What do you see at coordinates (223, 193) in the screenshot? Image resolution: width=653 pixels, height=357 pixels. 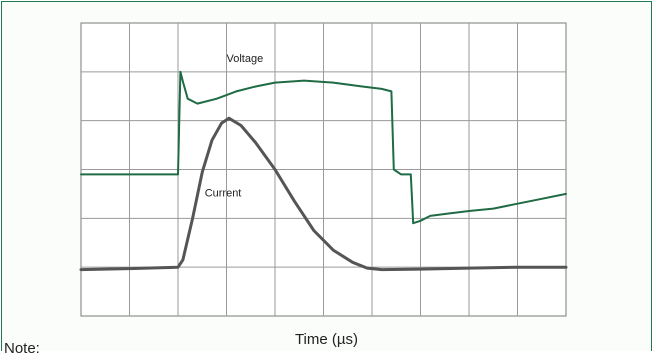 I see `series-label-current: Current` at bounding box center [223, 193].